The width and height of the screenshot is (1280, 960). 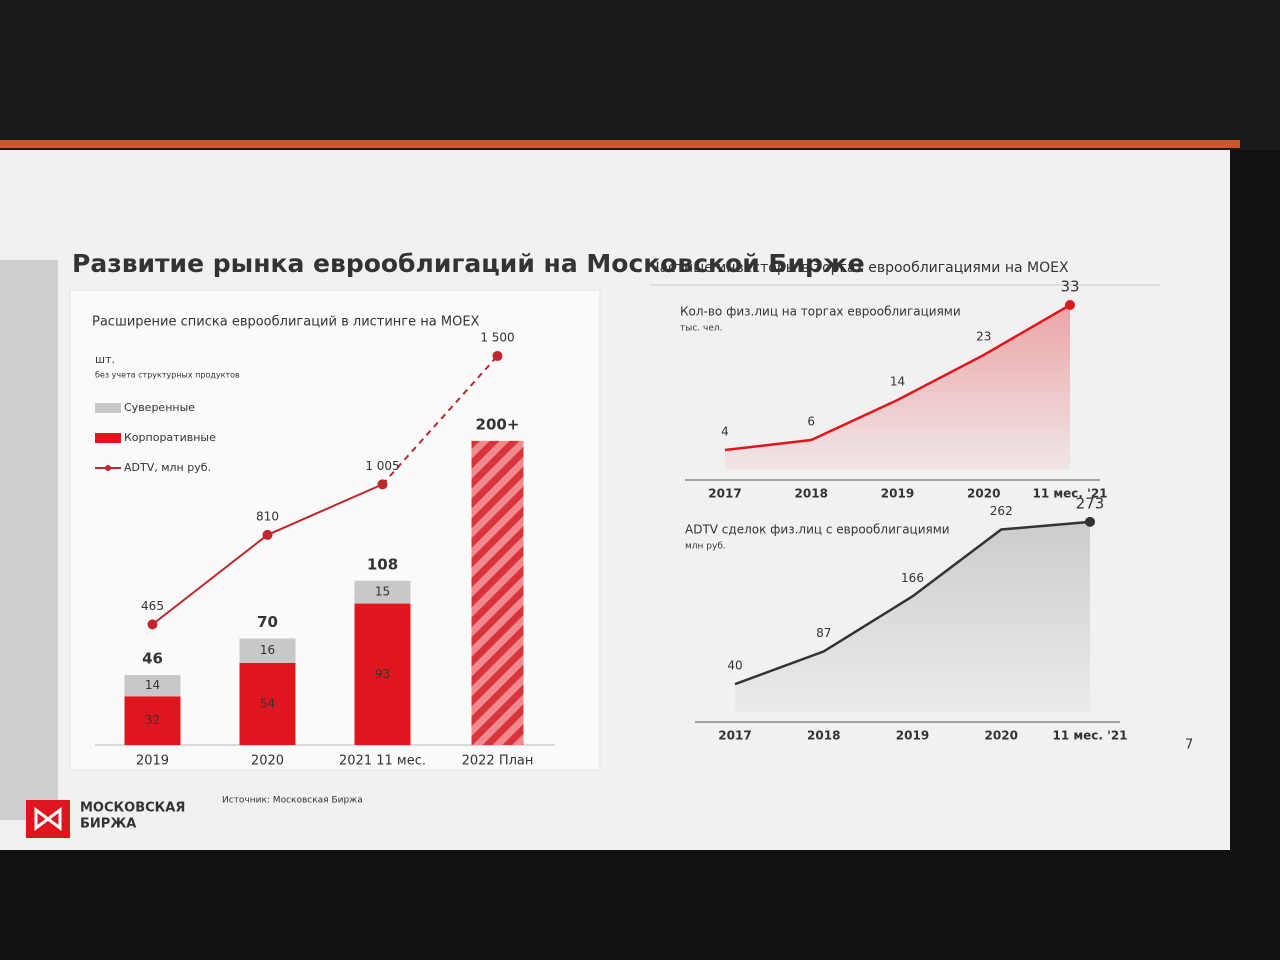 What do you see at coordinates (382, 761) in the screenshot?
I see `x-tick-label: 2021 11 мес.` at bounding box center [382, 761].